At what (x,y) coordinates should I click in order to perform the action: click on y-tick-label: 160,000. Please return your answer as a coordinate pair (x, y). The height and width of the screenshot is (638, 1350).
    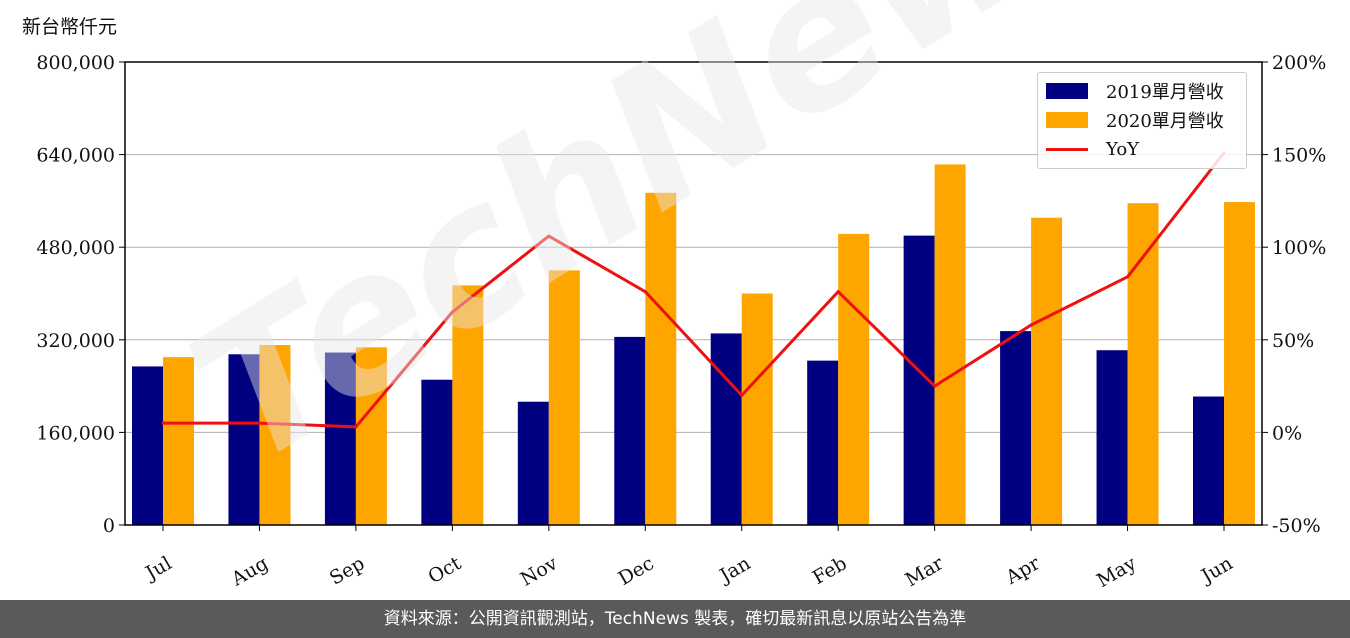
    Looking at the image, I should click on (75, 433).